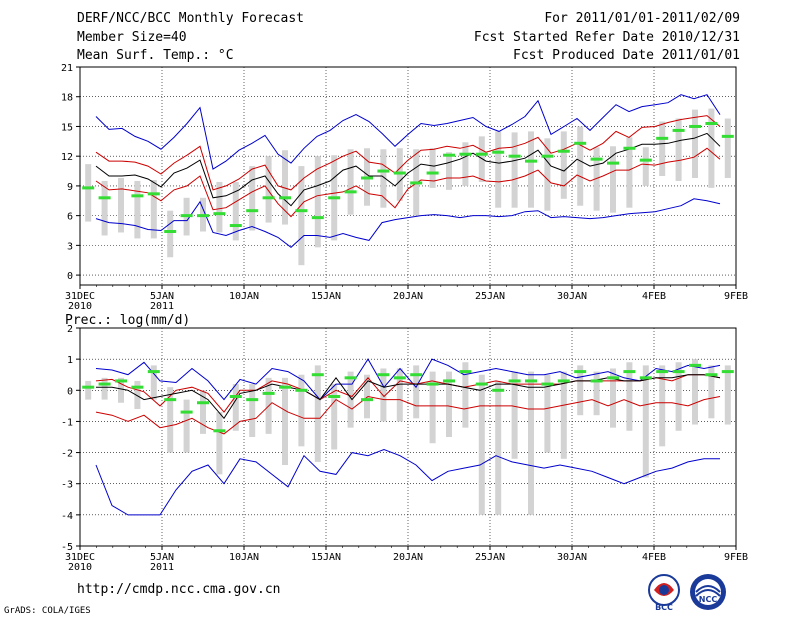 Image resolution: width=800 pixels, height=618 pixels. I want to click on x-tick-sublabel: 2010, so click(80, 567).